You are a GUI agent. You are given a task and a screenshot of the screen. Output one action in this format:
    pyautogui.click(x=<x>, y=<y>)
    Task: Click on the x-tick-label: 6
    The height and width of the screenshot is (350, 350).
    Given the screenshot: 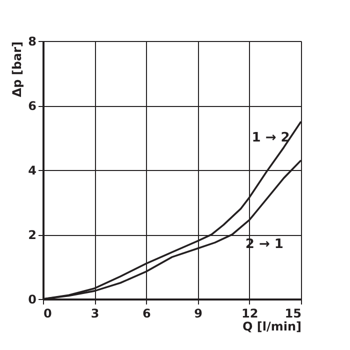 What is the action you would take?
    pyautogui.click(x=146, y=313)
    